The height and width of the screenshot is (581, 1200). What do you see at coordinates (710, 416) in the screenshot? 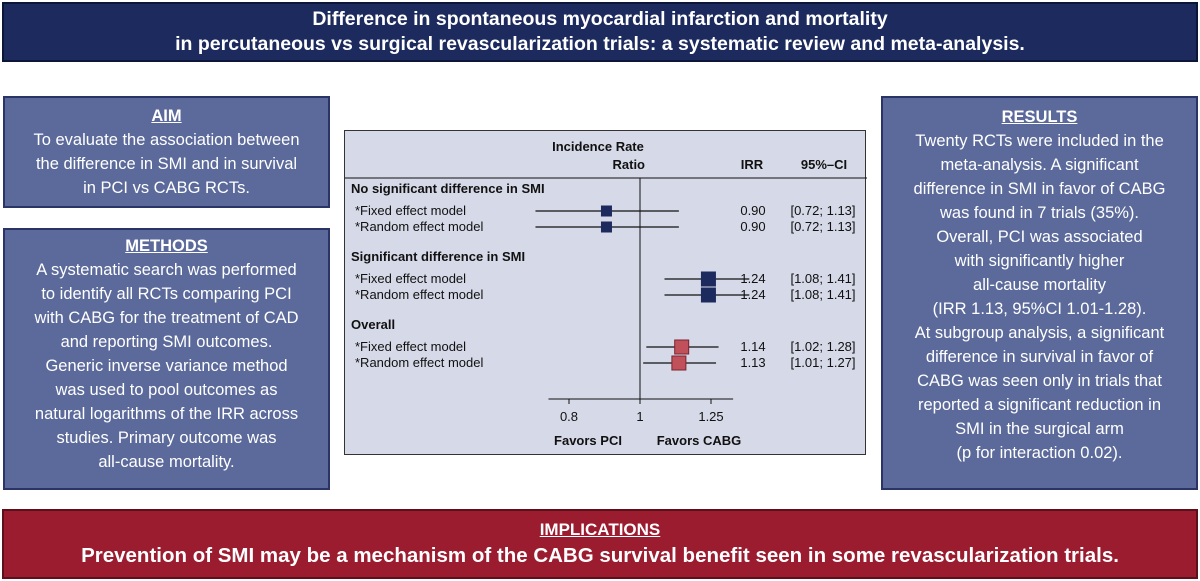
I see `x-tick-label: 1.25` at bounding box center [710, 416].